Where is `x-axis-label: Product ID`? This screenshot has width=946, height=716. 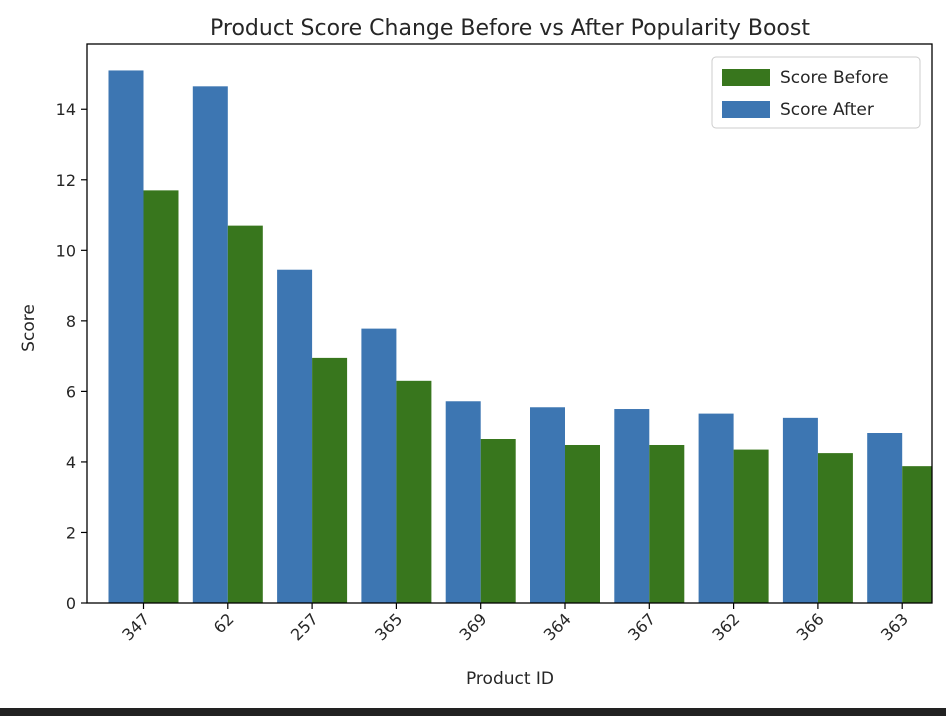 x-axis-label: Product ID is located at coordinates (510, 679).